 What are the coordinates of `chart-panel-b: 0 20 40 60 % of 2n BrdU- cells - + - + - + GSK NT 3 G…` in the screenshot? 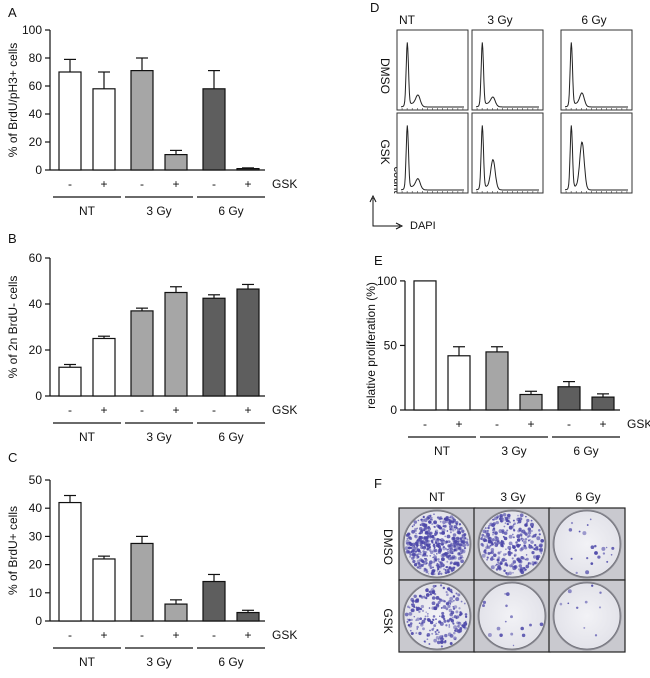 It's located at (151, 347).